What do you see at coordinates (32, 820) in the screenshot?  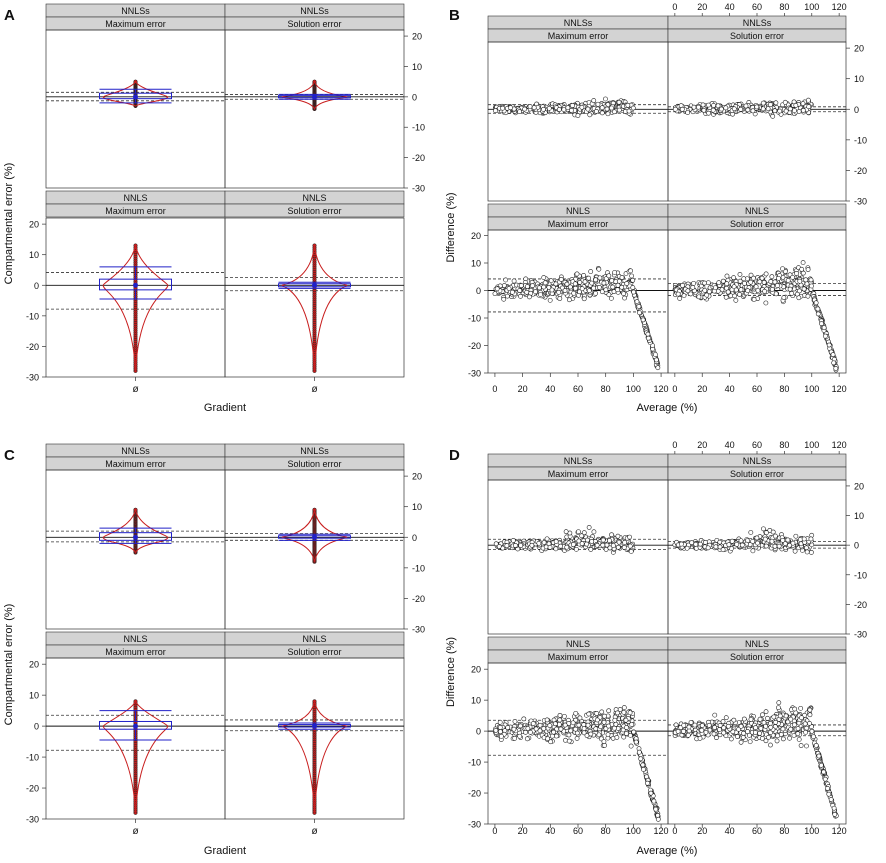 I see `y-tick-label: -30` at bounding box center [32, 820].